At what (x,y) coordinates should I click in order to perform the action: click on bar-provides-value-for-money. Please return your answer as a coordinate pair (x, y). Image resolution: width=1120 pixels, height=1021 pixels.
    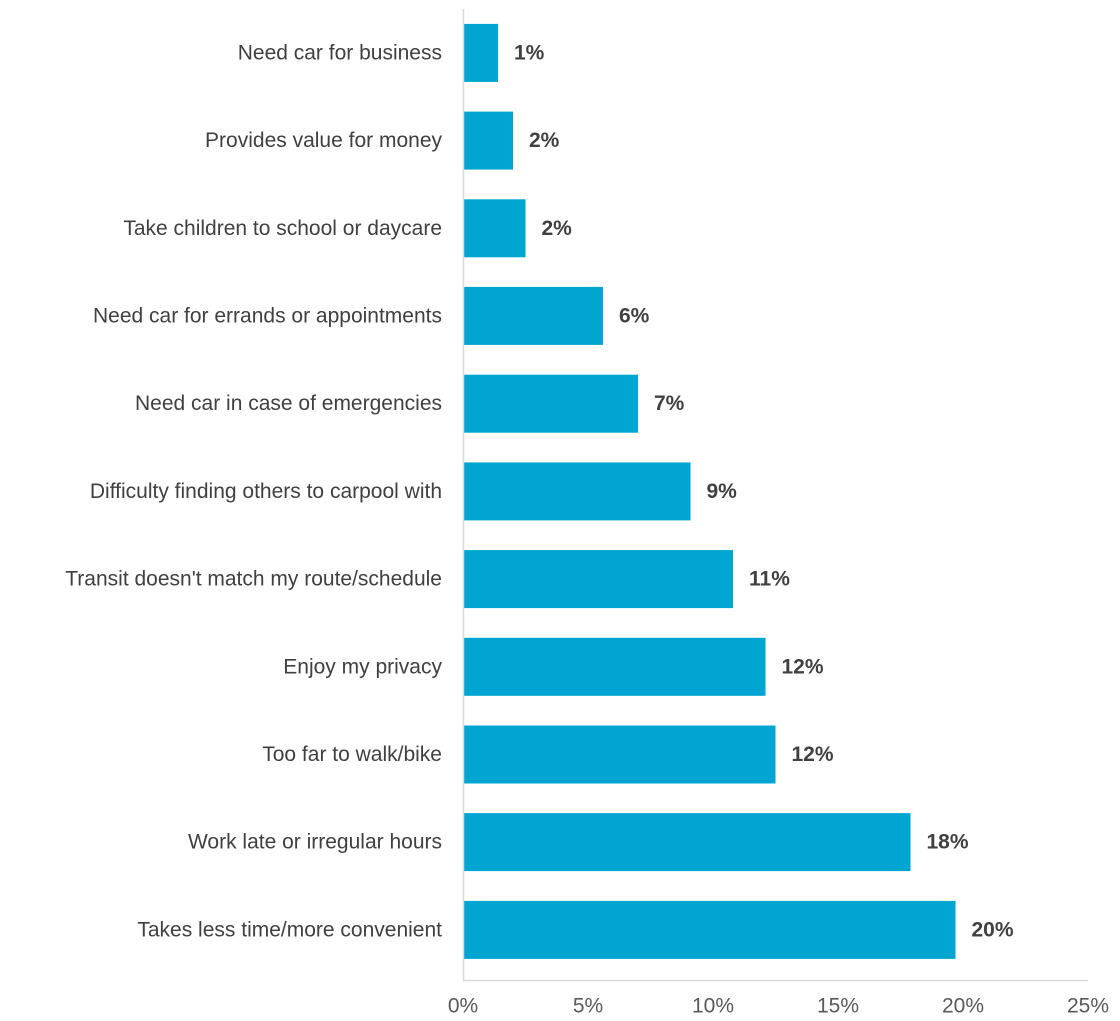
    Looking at the image, I should click on (488, 140).